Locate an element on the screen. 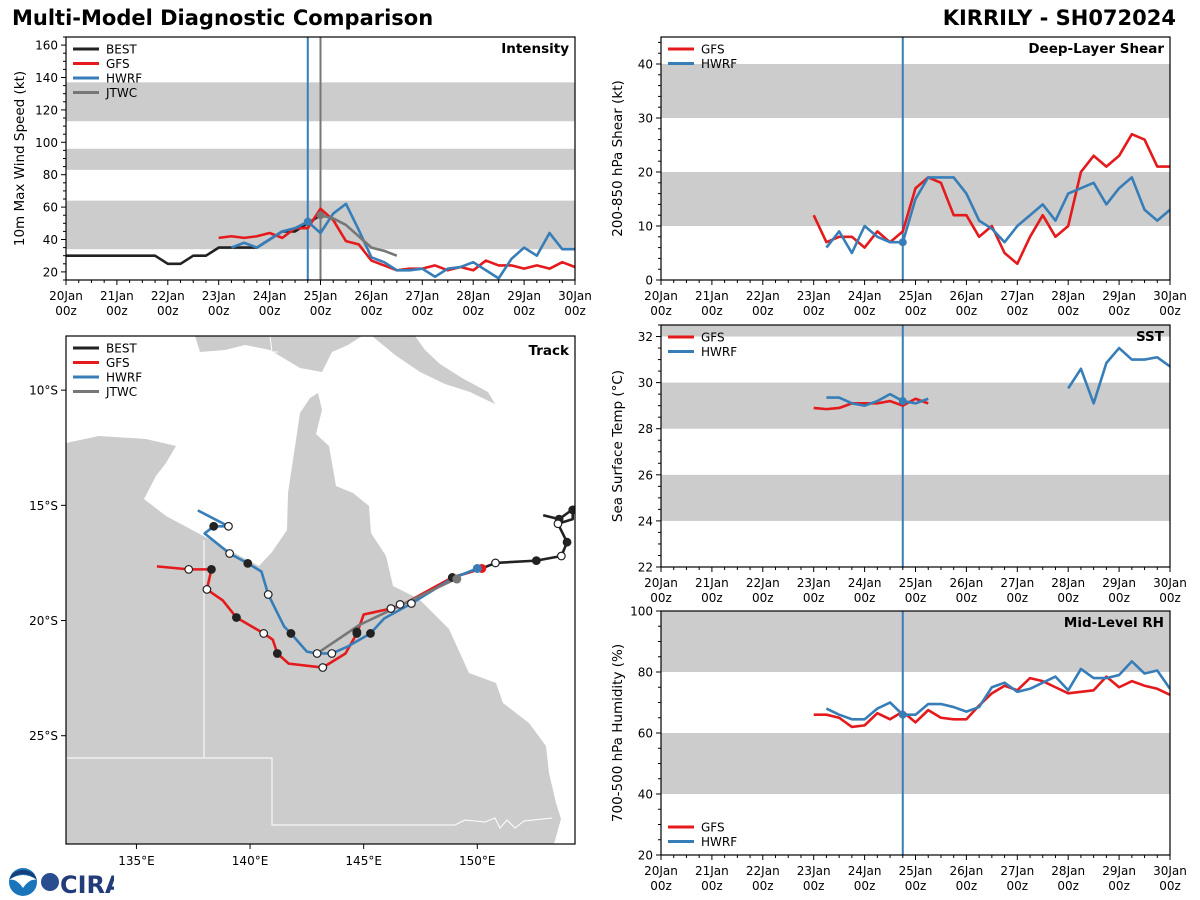 The height and width of the screenshot is (900, 1200). y-tick-label: 32 is located at coordinates (645, 337).